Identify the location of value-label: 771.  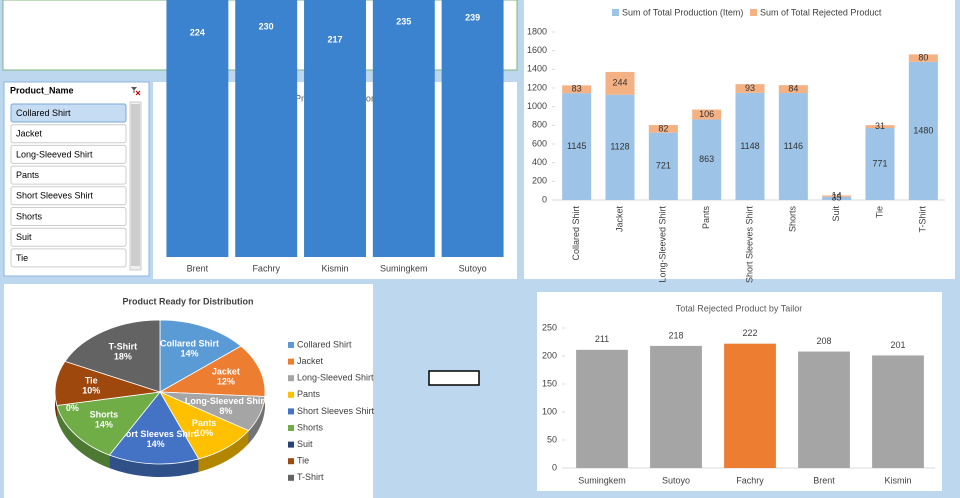
(879, 163).